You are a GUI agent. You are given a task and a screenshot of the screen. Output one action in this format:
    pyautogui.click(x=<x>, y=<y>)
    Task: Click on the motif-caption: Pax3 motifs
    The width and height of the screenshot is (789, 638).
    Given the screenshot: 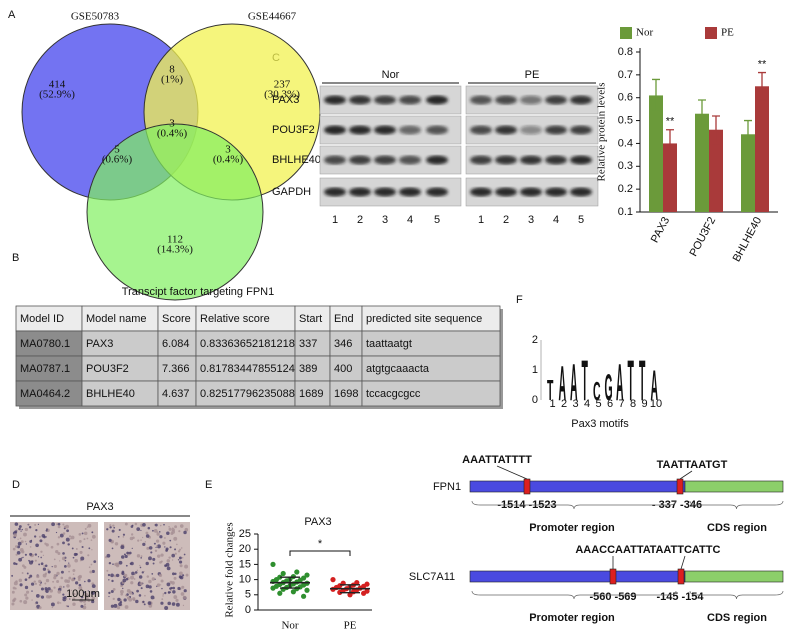 What is the action you would take?
    pyautogui.click(x=600, y=424)
    